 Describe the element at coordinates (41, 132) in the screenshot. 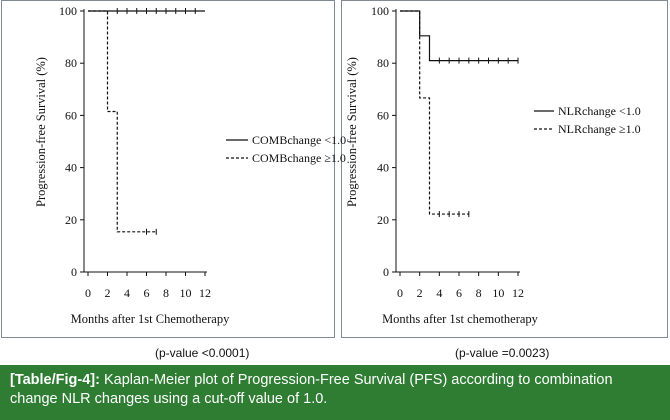

I see `left-y-axis-label: Progression-free Survival (%)` at that location.